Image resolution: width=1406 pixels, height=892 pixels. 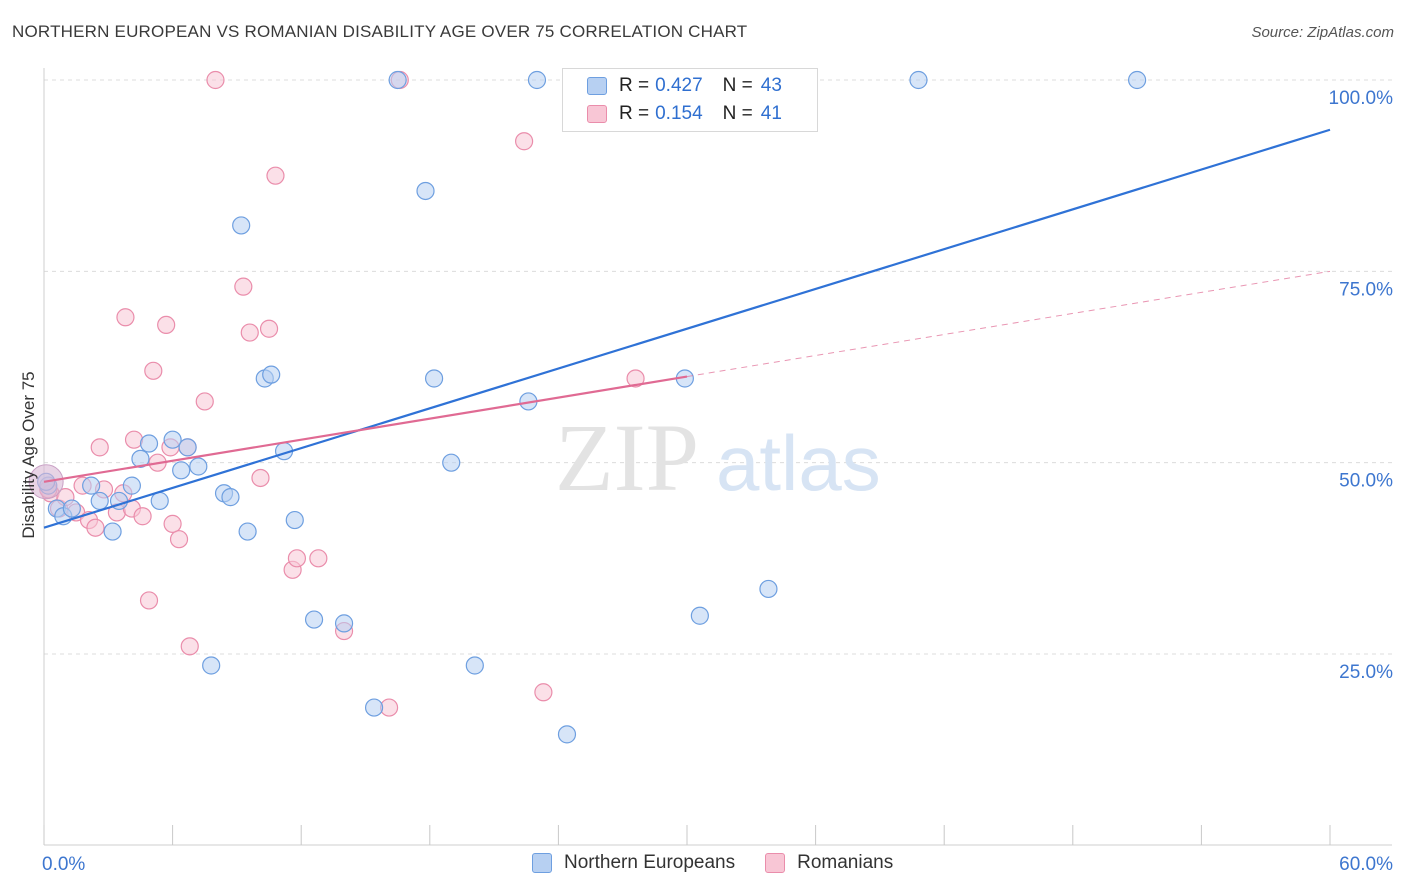 I want to click on legend-n-value: 43, so click(x=771, y=85).